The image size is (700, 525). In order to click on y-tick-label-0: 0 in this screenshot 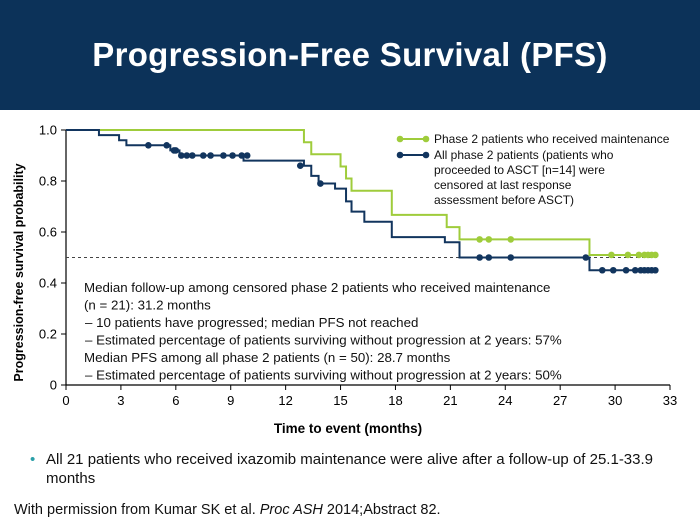, I will do `click(53, 385)`.